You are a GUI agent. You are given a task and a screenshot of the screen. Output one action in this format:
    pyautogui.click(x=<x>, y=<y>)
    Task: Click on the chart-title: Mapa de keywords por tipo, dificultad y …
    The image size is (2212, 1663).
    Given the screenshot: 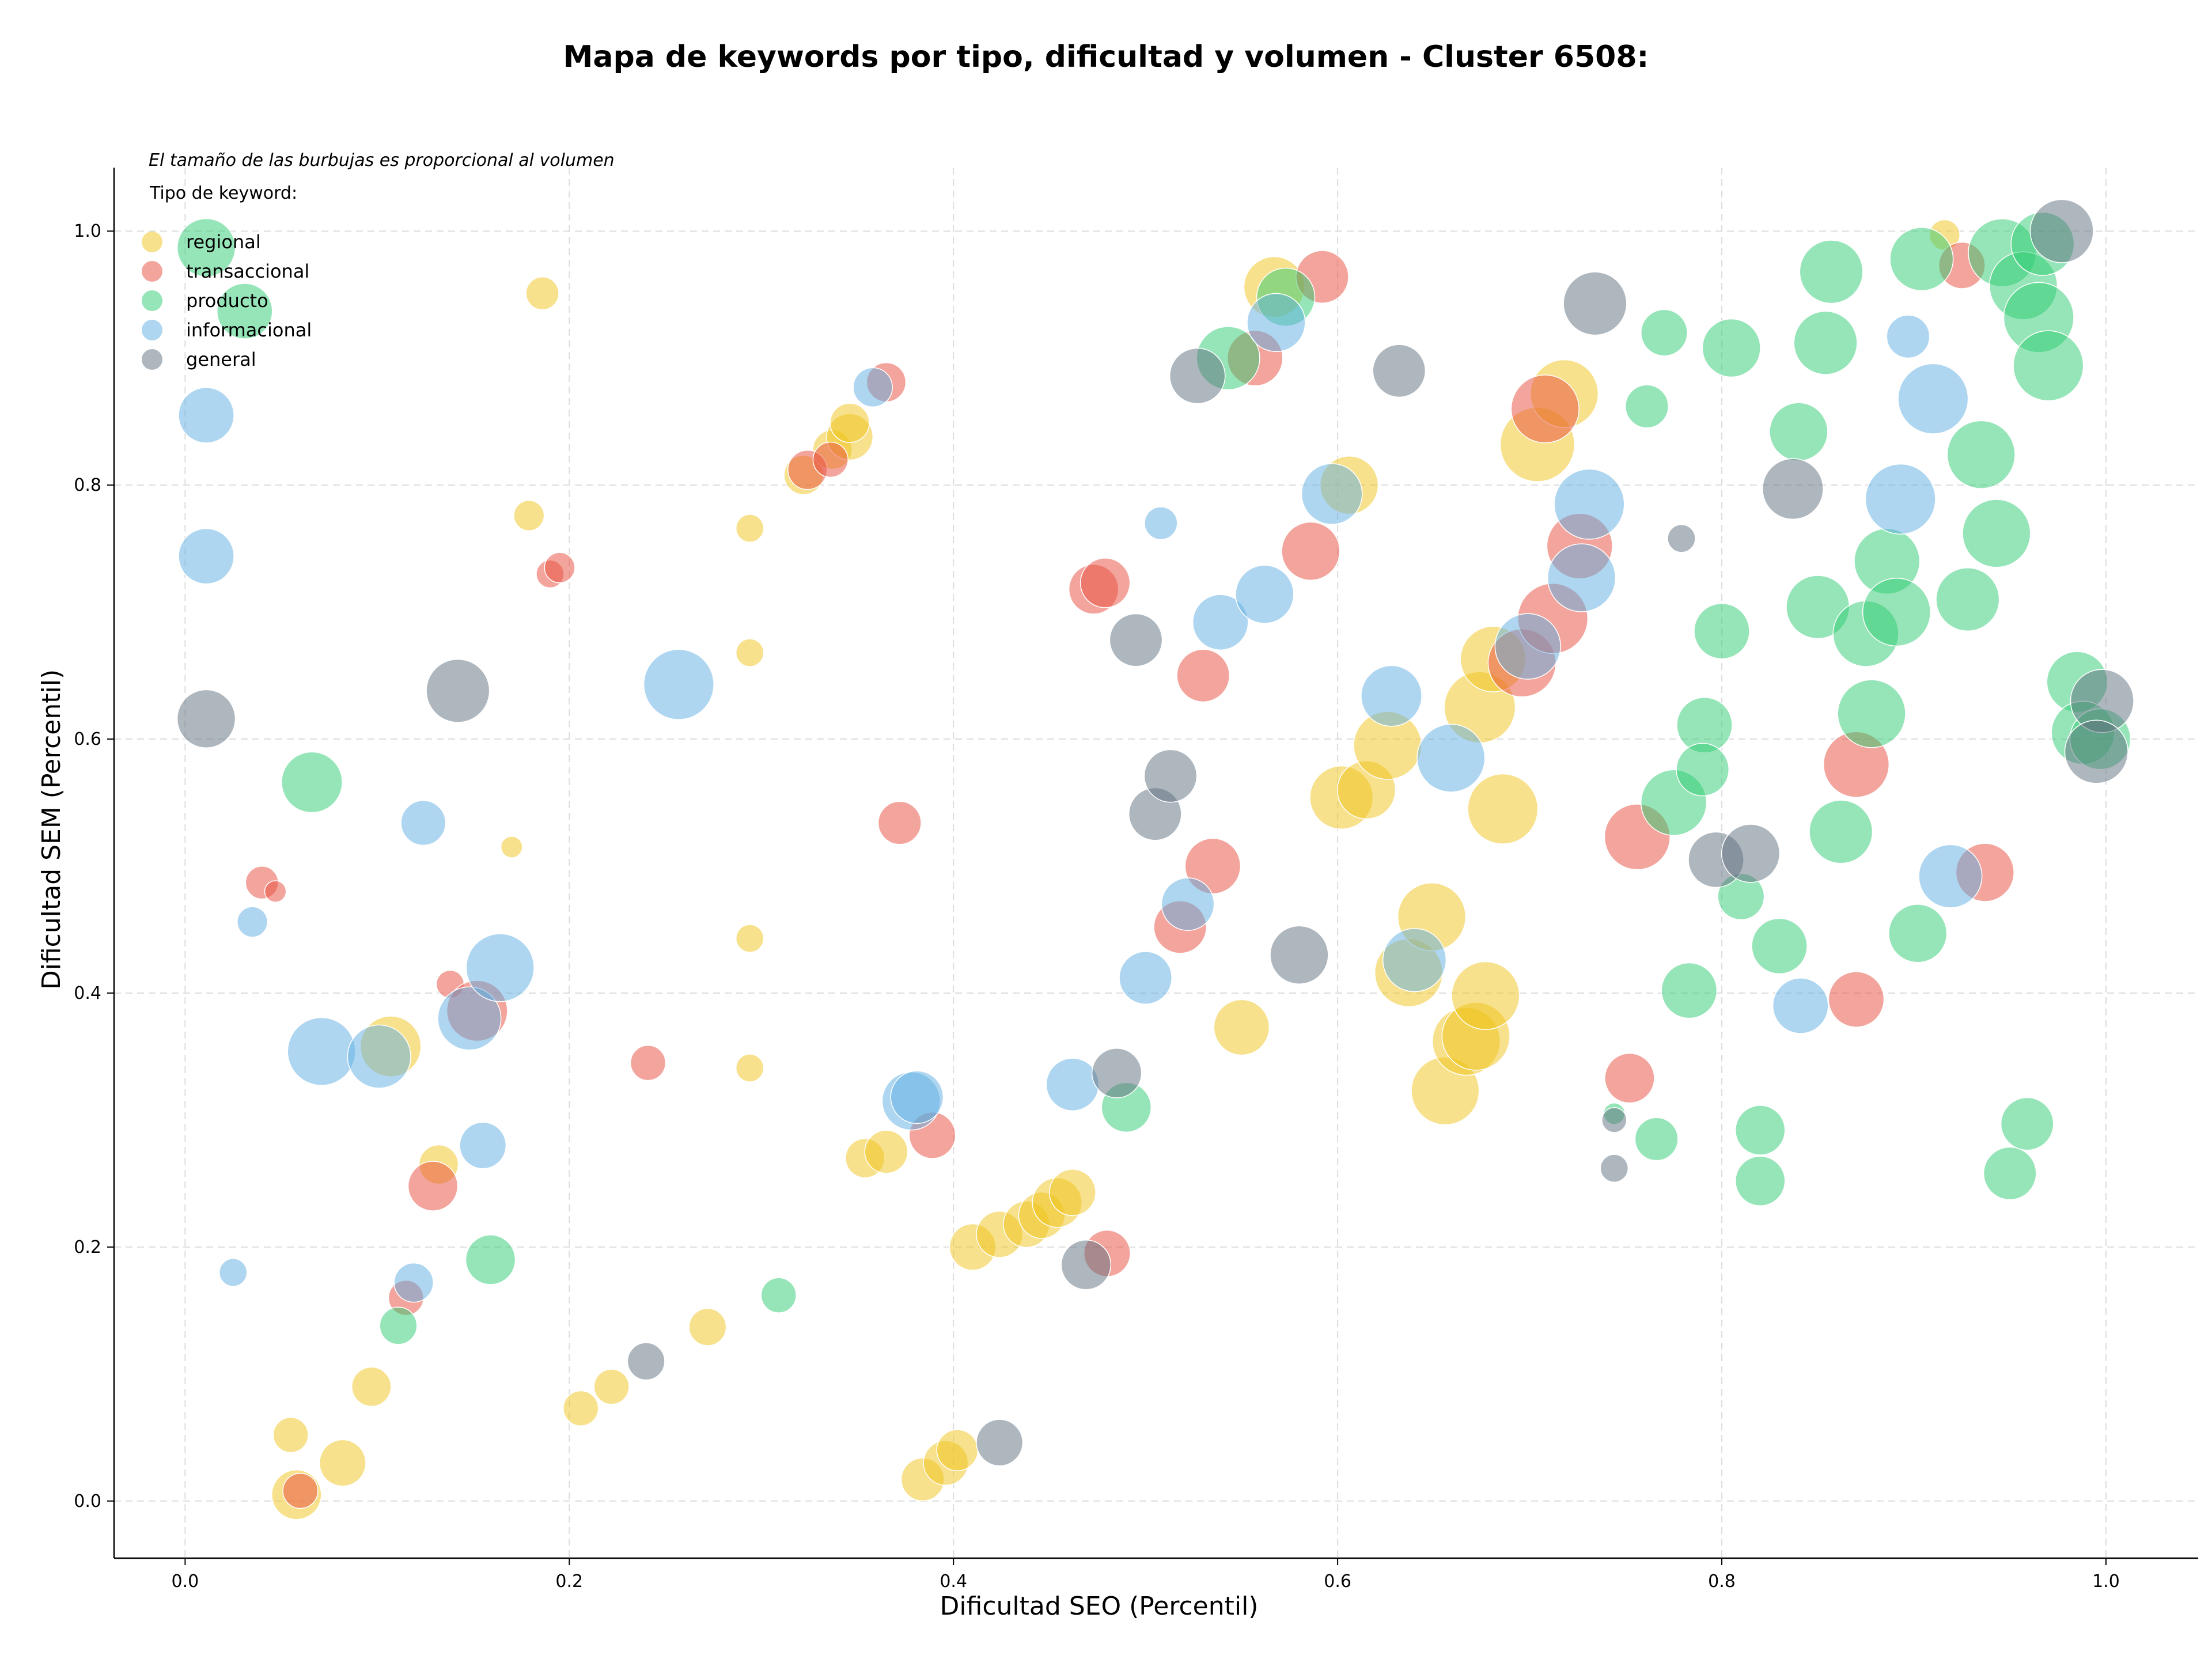 What is the action you would take?
    pyautogui.click(x=1106, y=57)
    